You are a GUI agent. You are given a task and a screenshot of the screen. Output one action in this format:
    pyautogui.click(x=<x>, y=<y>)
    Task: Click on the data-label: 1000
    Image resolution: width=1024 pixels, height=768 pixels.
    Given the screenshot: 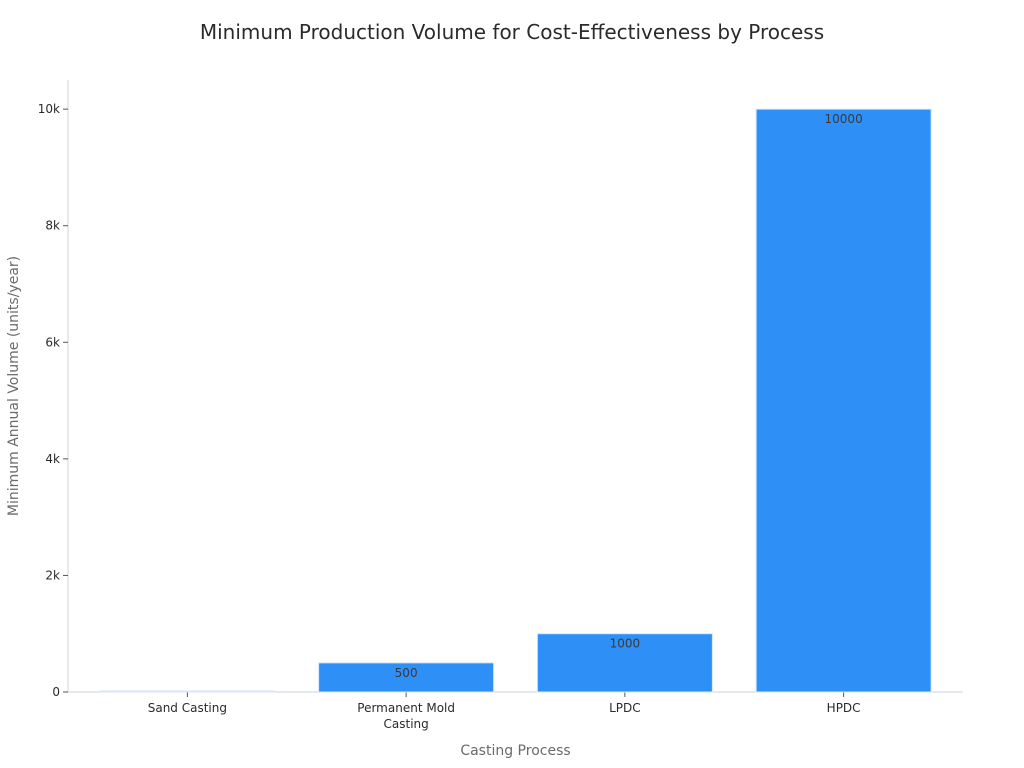 What is the action you would take?
    pyautogui.click(x=625, y=644)
    